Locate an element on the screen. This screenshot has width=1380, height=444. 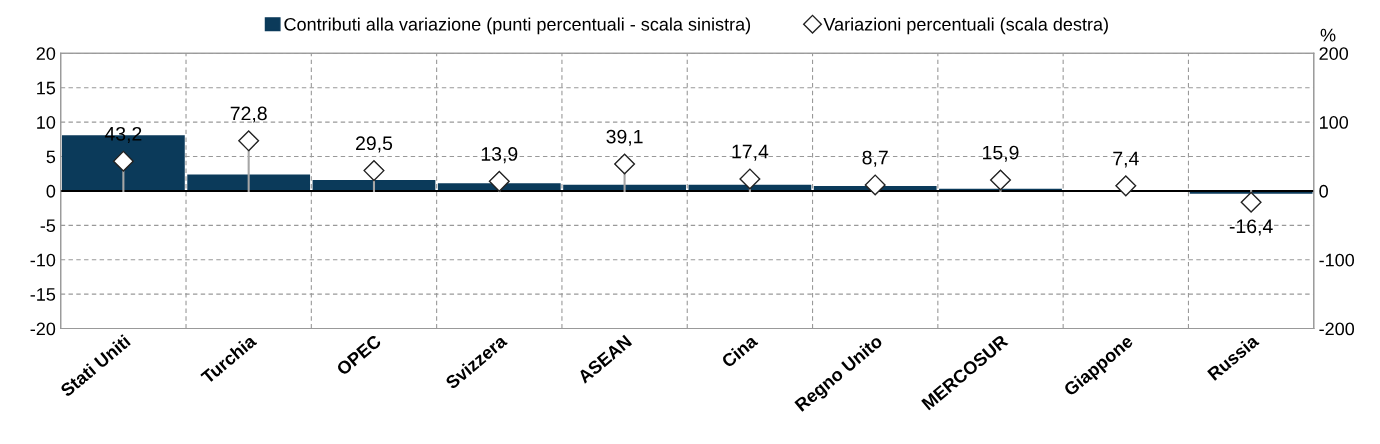
legend-label: Variazioni percentuali (scala destra) is located at coordinates (965, 26).